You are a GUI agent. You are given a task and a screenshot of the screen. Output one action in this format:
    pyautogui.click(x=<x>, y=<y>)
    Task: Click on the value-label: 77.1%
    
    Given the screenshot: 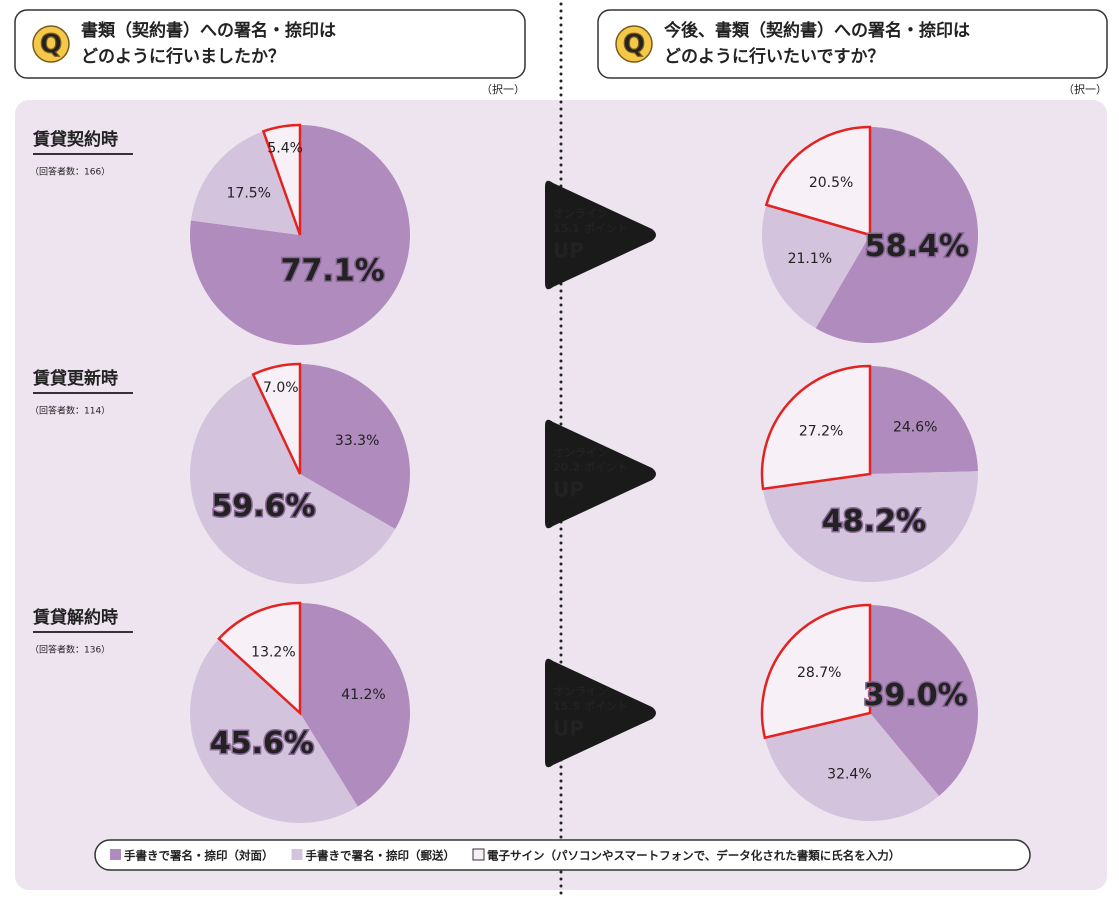 What is the action you would take?
    pyautogui.click(x=333, y=271)
    